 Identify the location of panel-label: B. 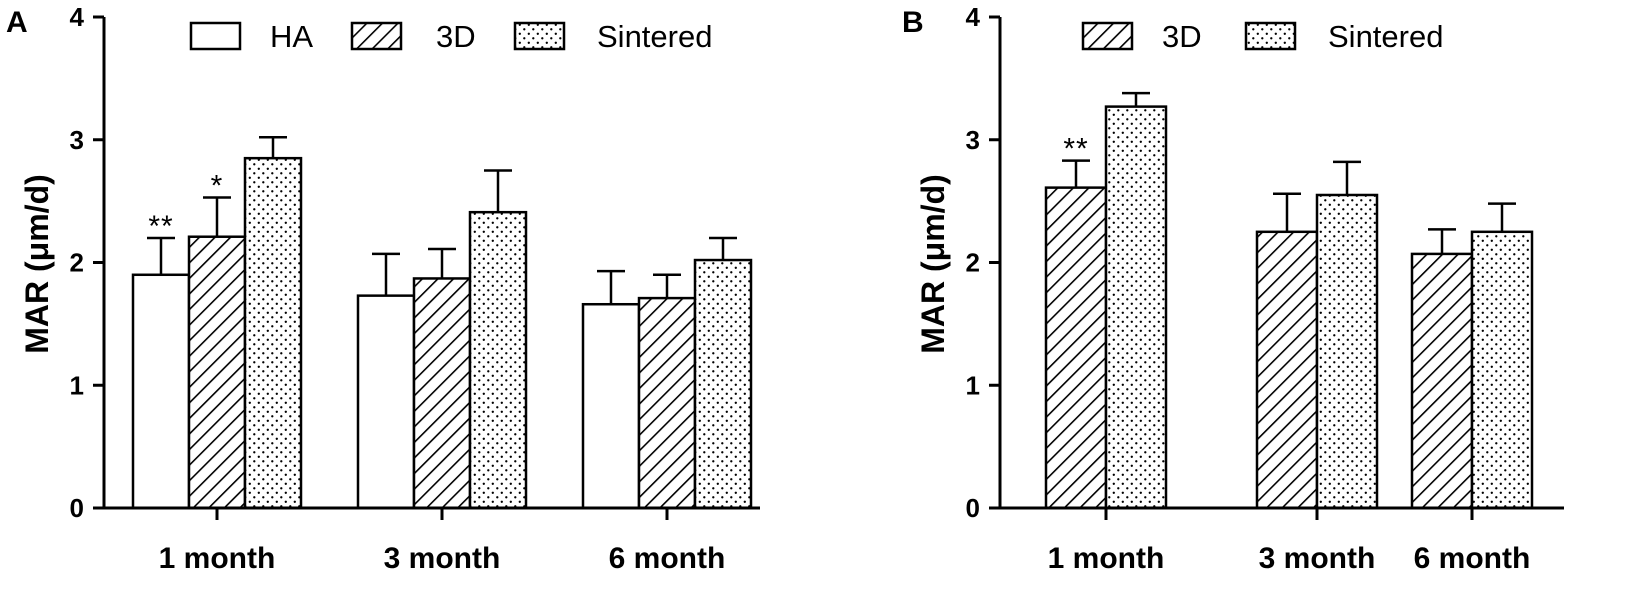
(913, 22).